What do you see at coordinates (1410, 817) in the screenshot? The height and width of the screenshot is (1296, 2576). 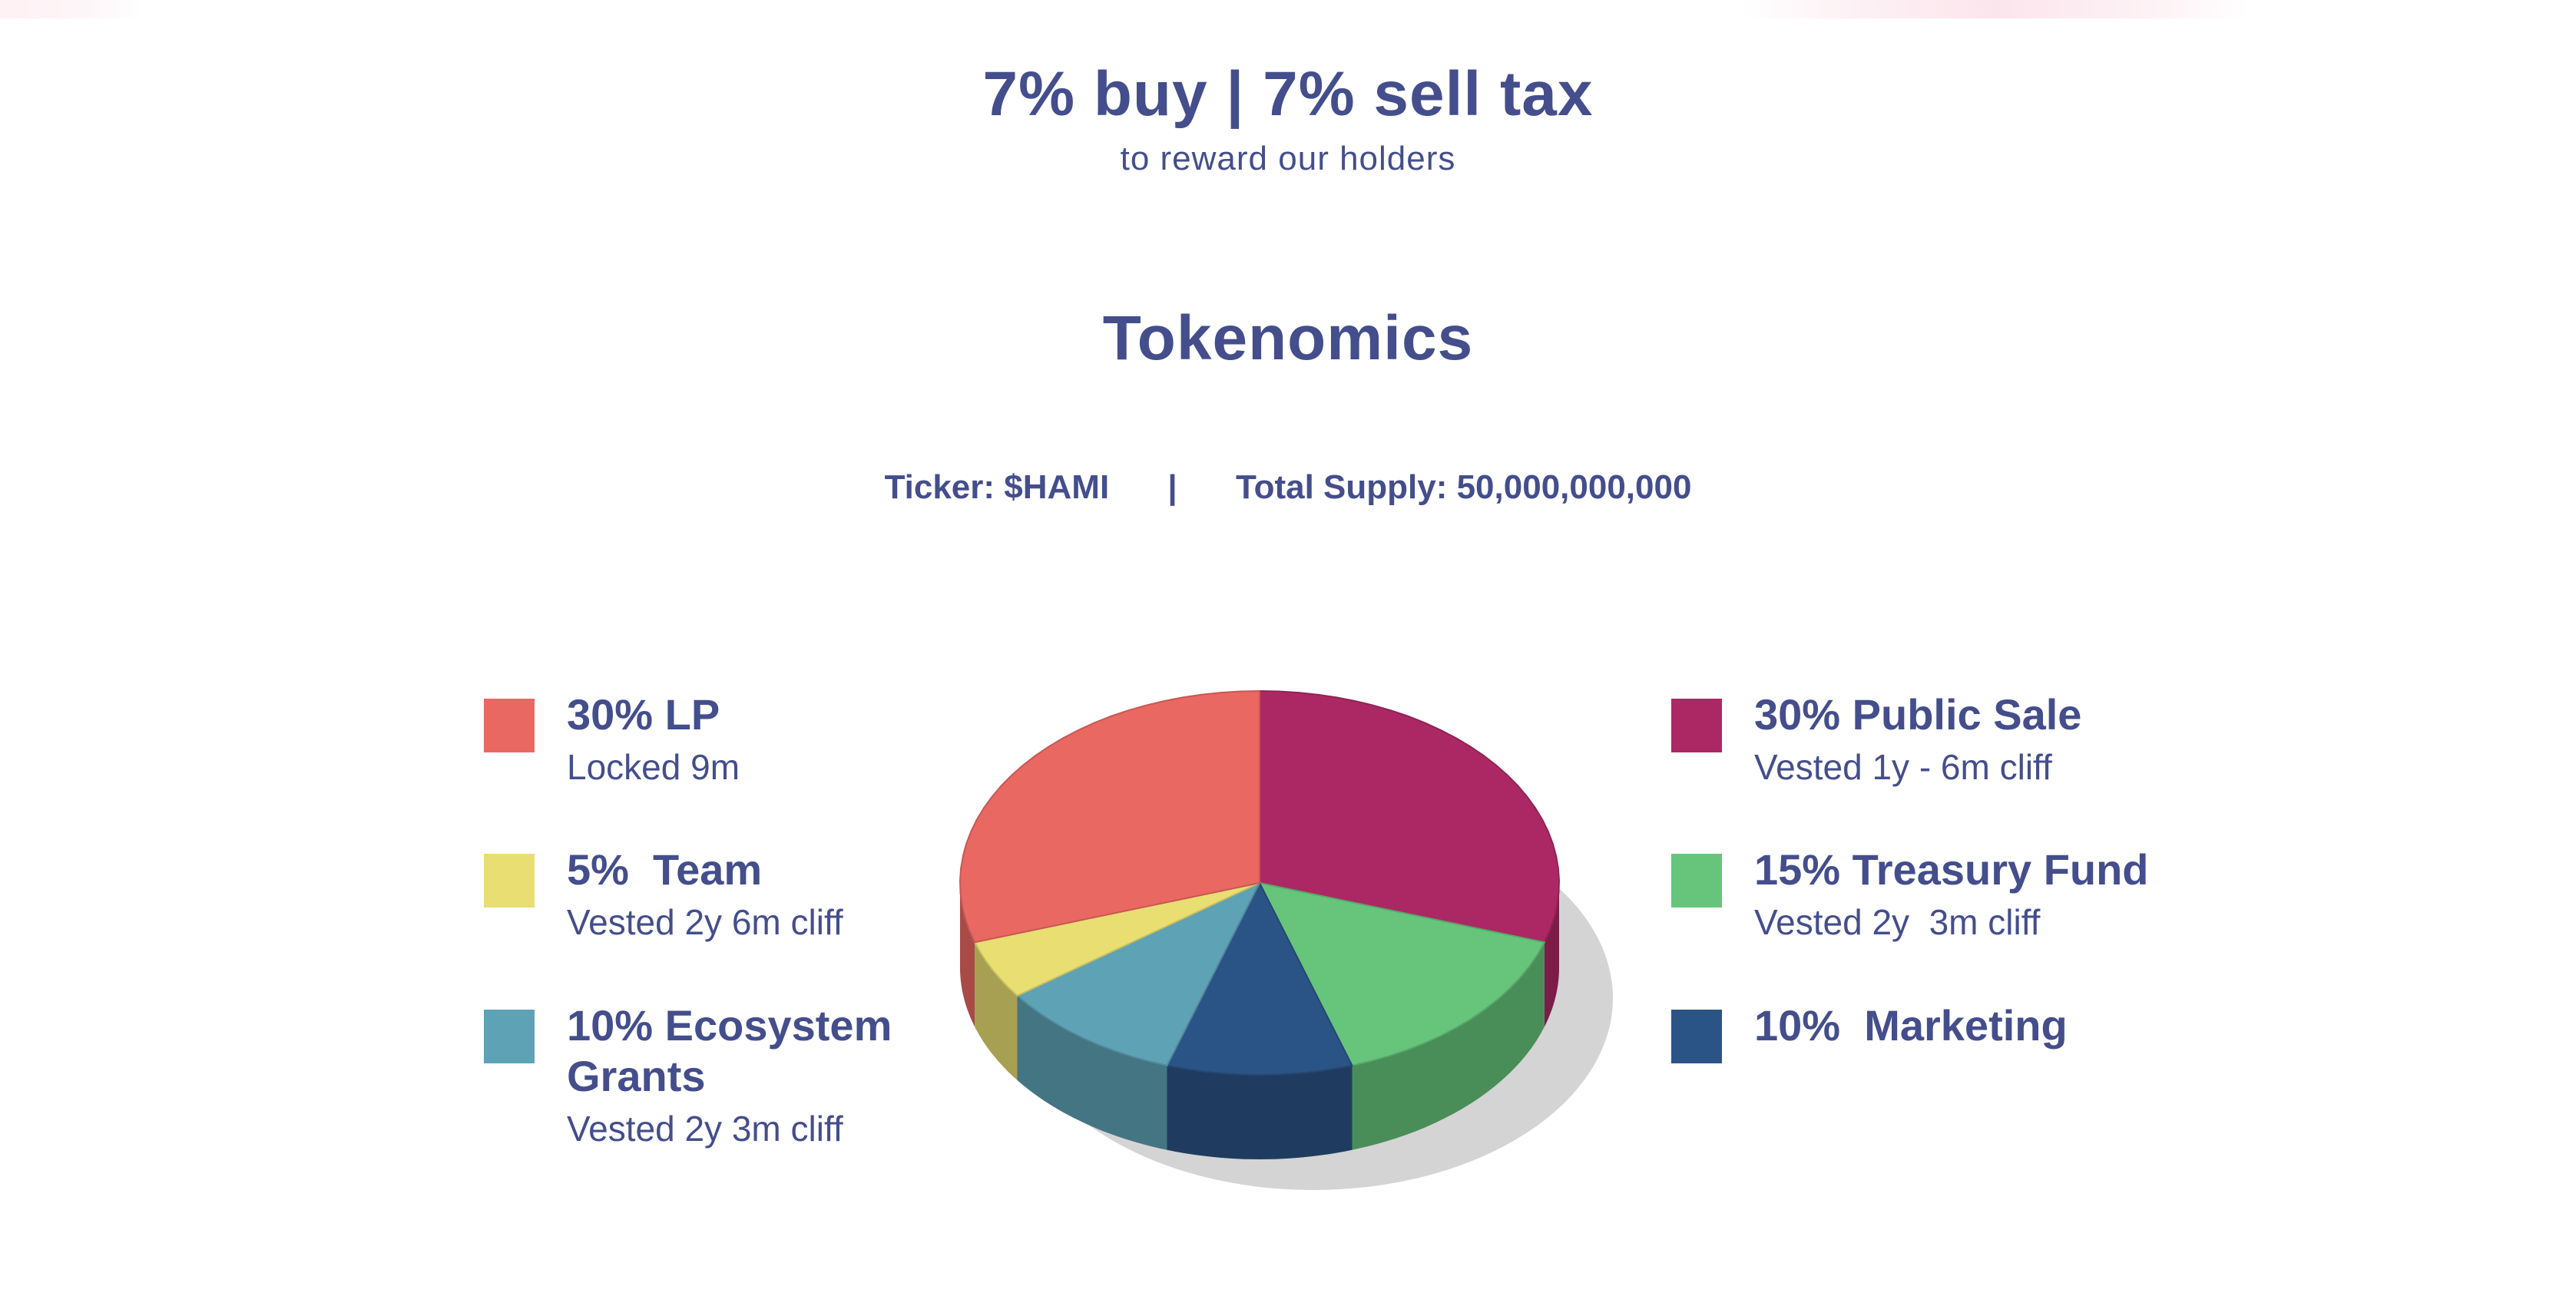 I see `pie-slice-public-sale` at bounding box center [1410, 817].